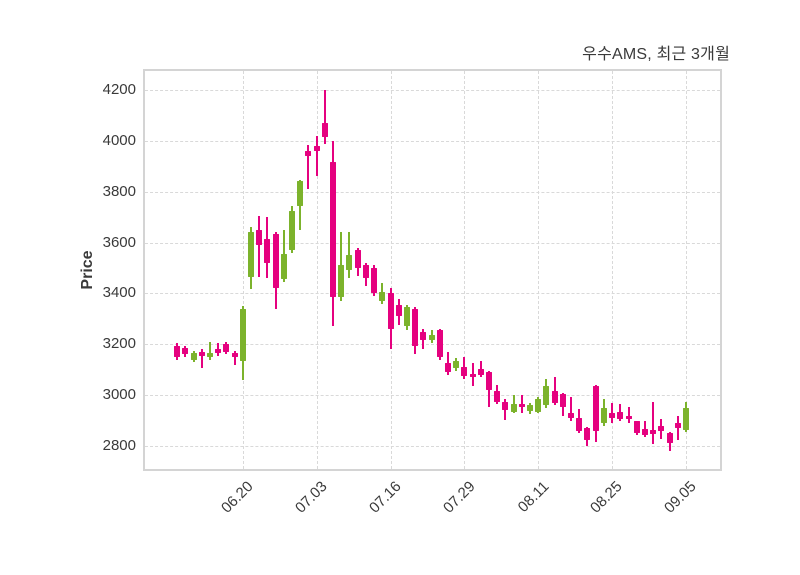  I want to click on y-tick-label: 4000, so click(119, 140).